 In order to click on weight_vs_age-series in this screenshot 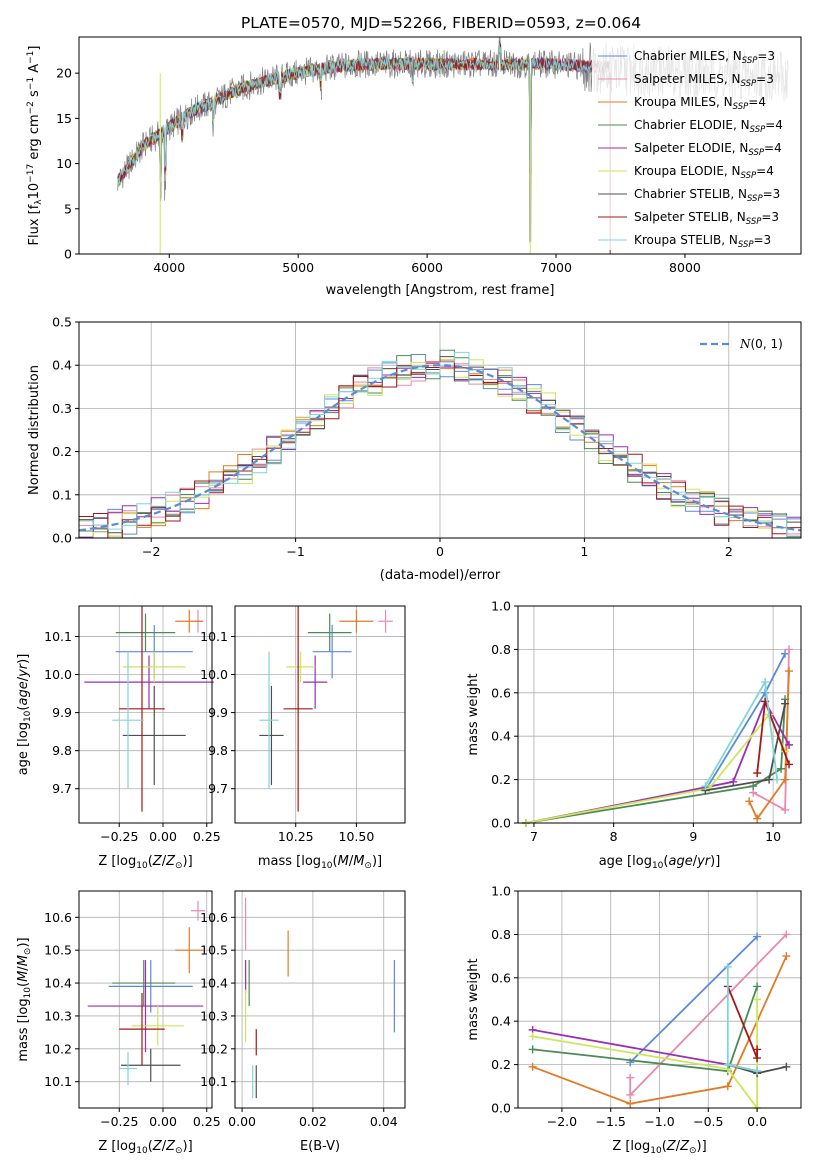, I will do `click(657, 736)`.